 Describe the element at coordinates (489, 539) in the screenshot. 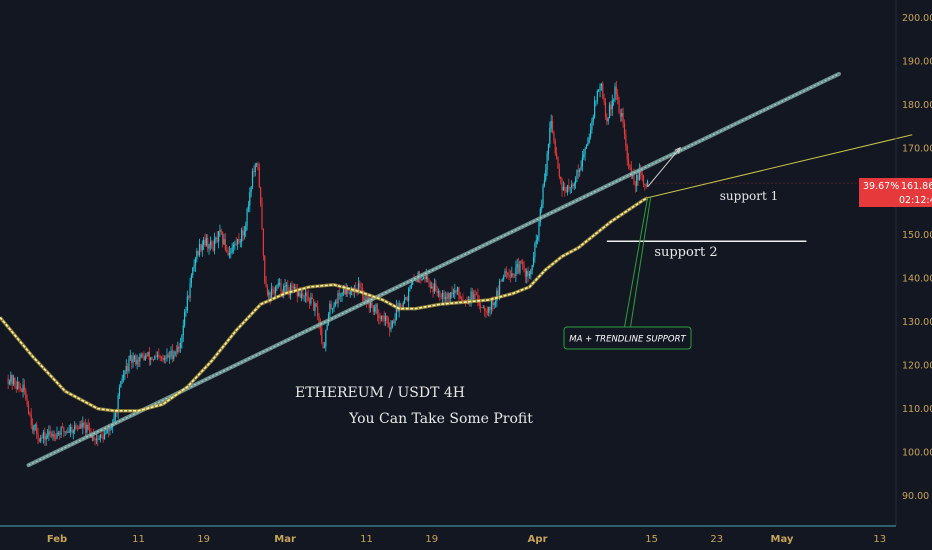

I see `time-axis: Feb1119Mar1119Apr1523May1321` at that location.